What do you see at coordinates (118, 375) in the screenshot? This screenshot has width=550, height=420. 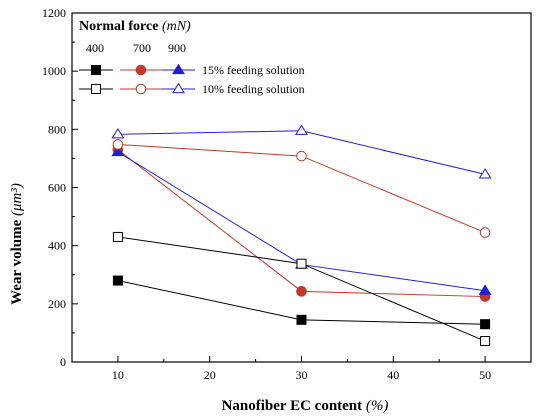 I see `x-tick-label: 10` at bounding box center [118, 375].